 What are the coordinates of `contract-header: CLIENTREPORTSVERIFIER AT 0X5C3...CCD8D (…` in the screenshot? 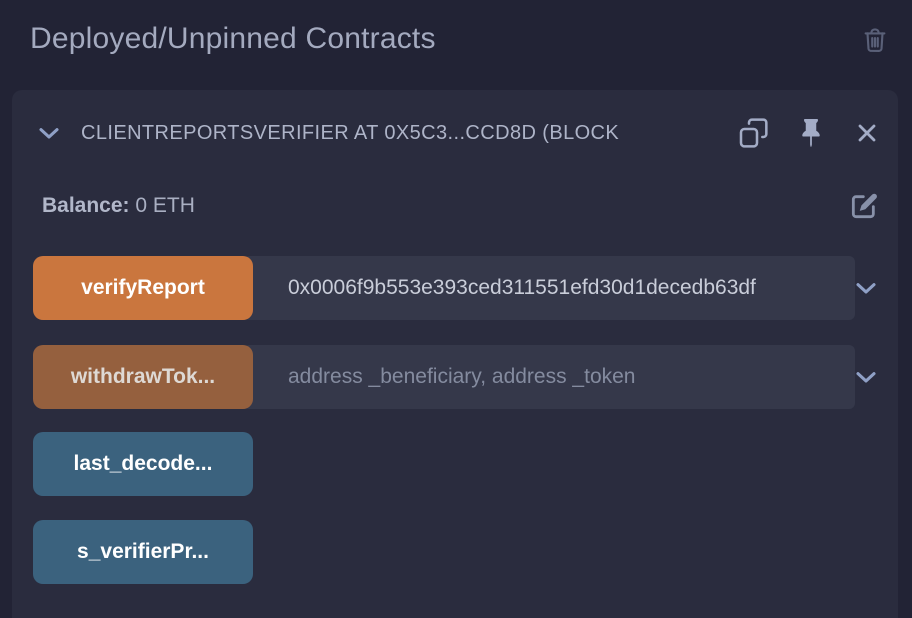 It's located at (457, 133).